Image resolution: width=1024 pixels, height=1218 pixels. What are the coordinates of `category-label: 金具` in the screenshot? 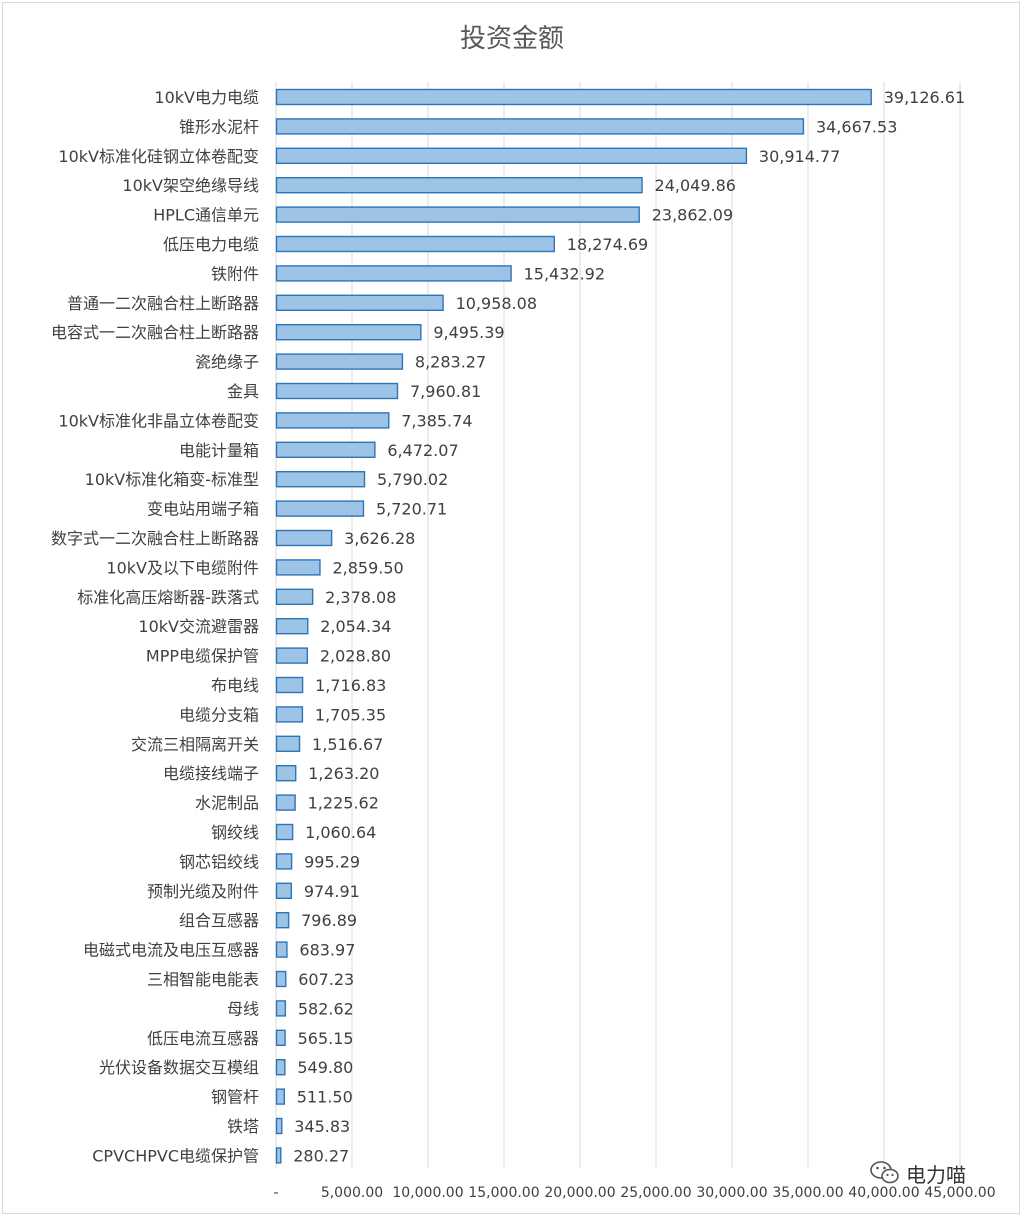 It's located at (243, 391).